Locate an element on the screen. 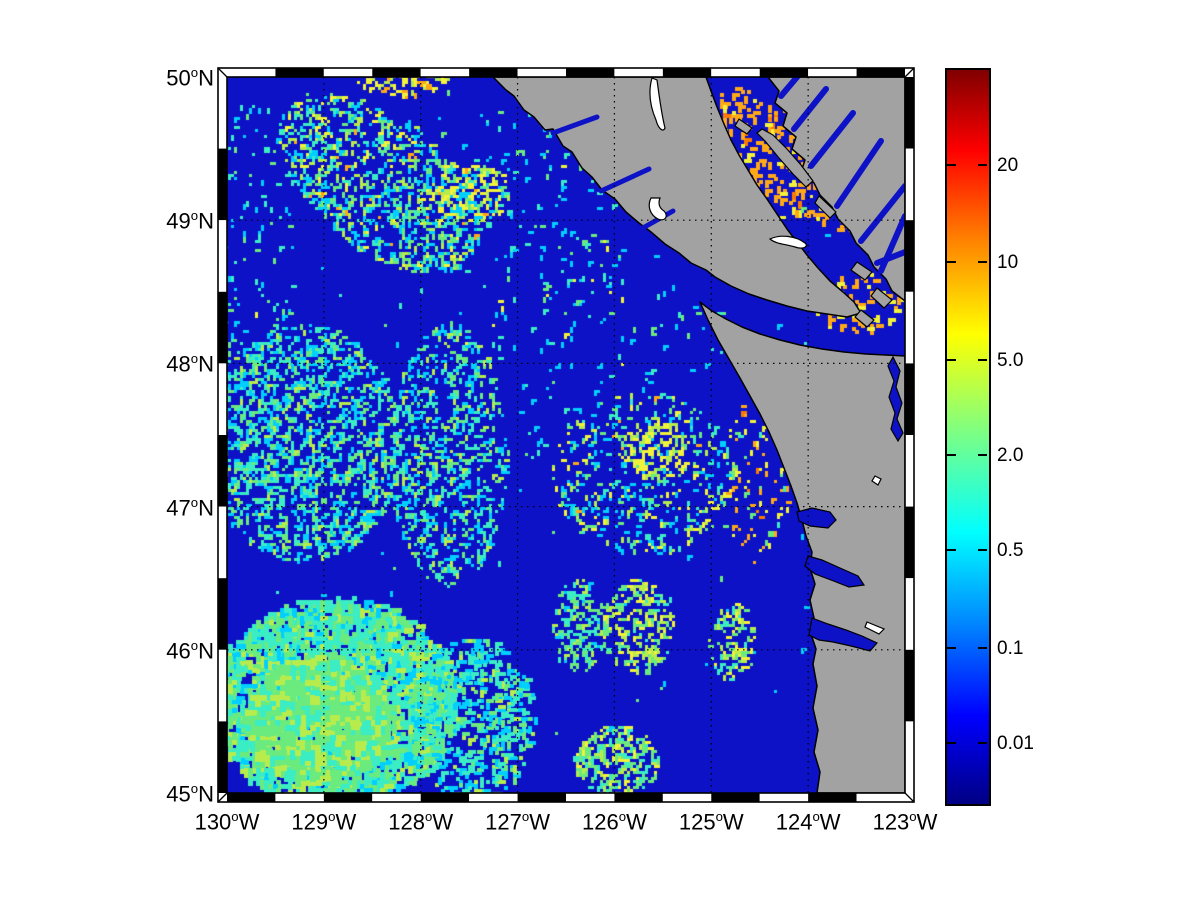 The height and width of the screenshot is (900, 1200). bc-mainland-landmass is located at coordinates (836, 189).